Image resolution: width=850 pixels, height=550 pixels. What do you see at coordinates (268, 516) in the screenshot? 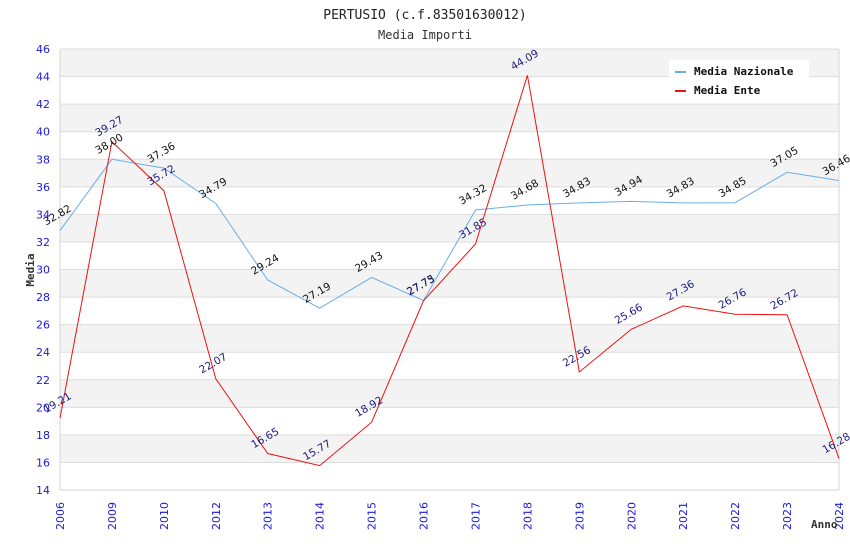
I see `x-tick-label: 2013` at bounding box center [268, 516].